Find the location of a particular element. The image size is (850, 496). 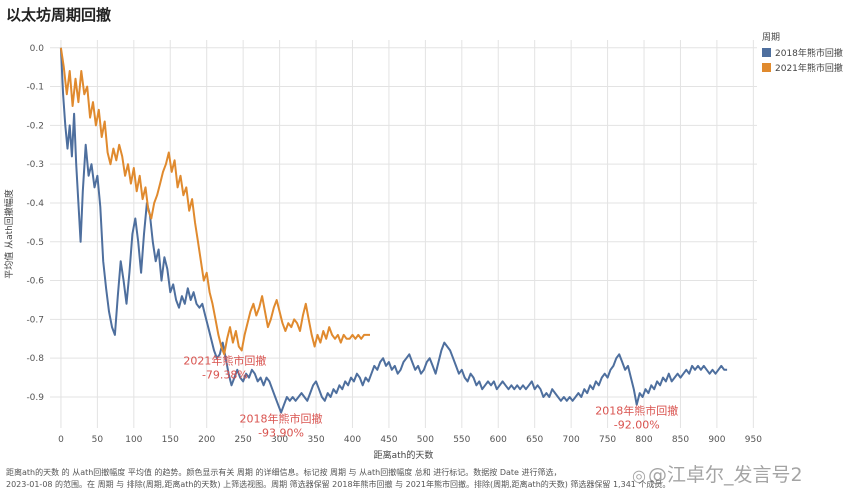

legend-title: 周期 is located at coordinates (771, 38).